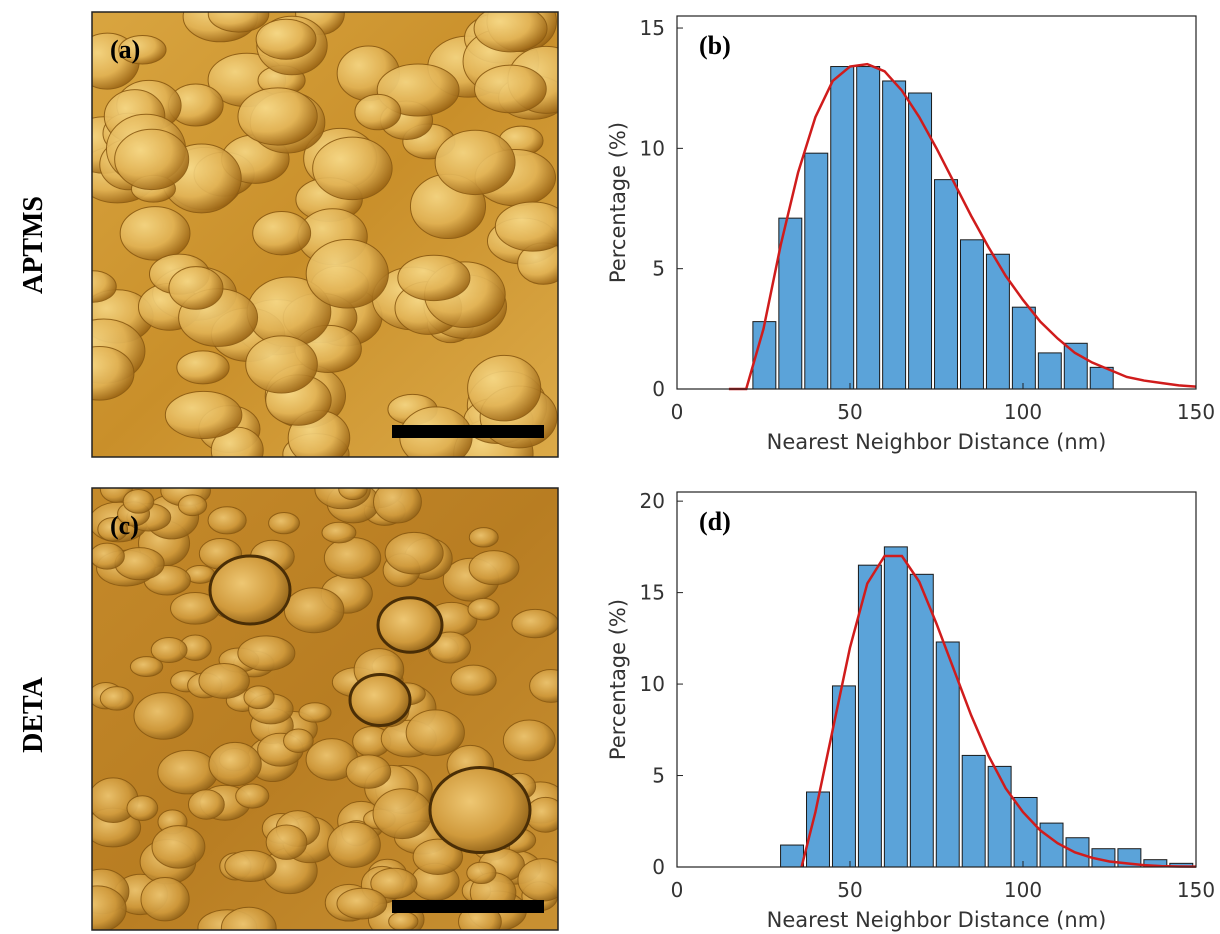 Image resolution: width=1220 pixels, height=934 pixels. I want to click on y-axis-label: Percentage (%), so click(618, 202).